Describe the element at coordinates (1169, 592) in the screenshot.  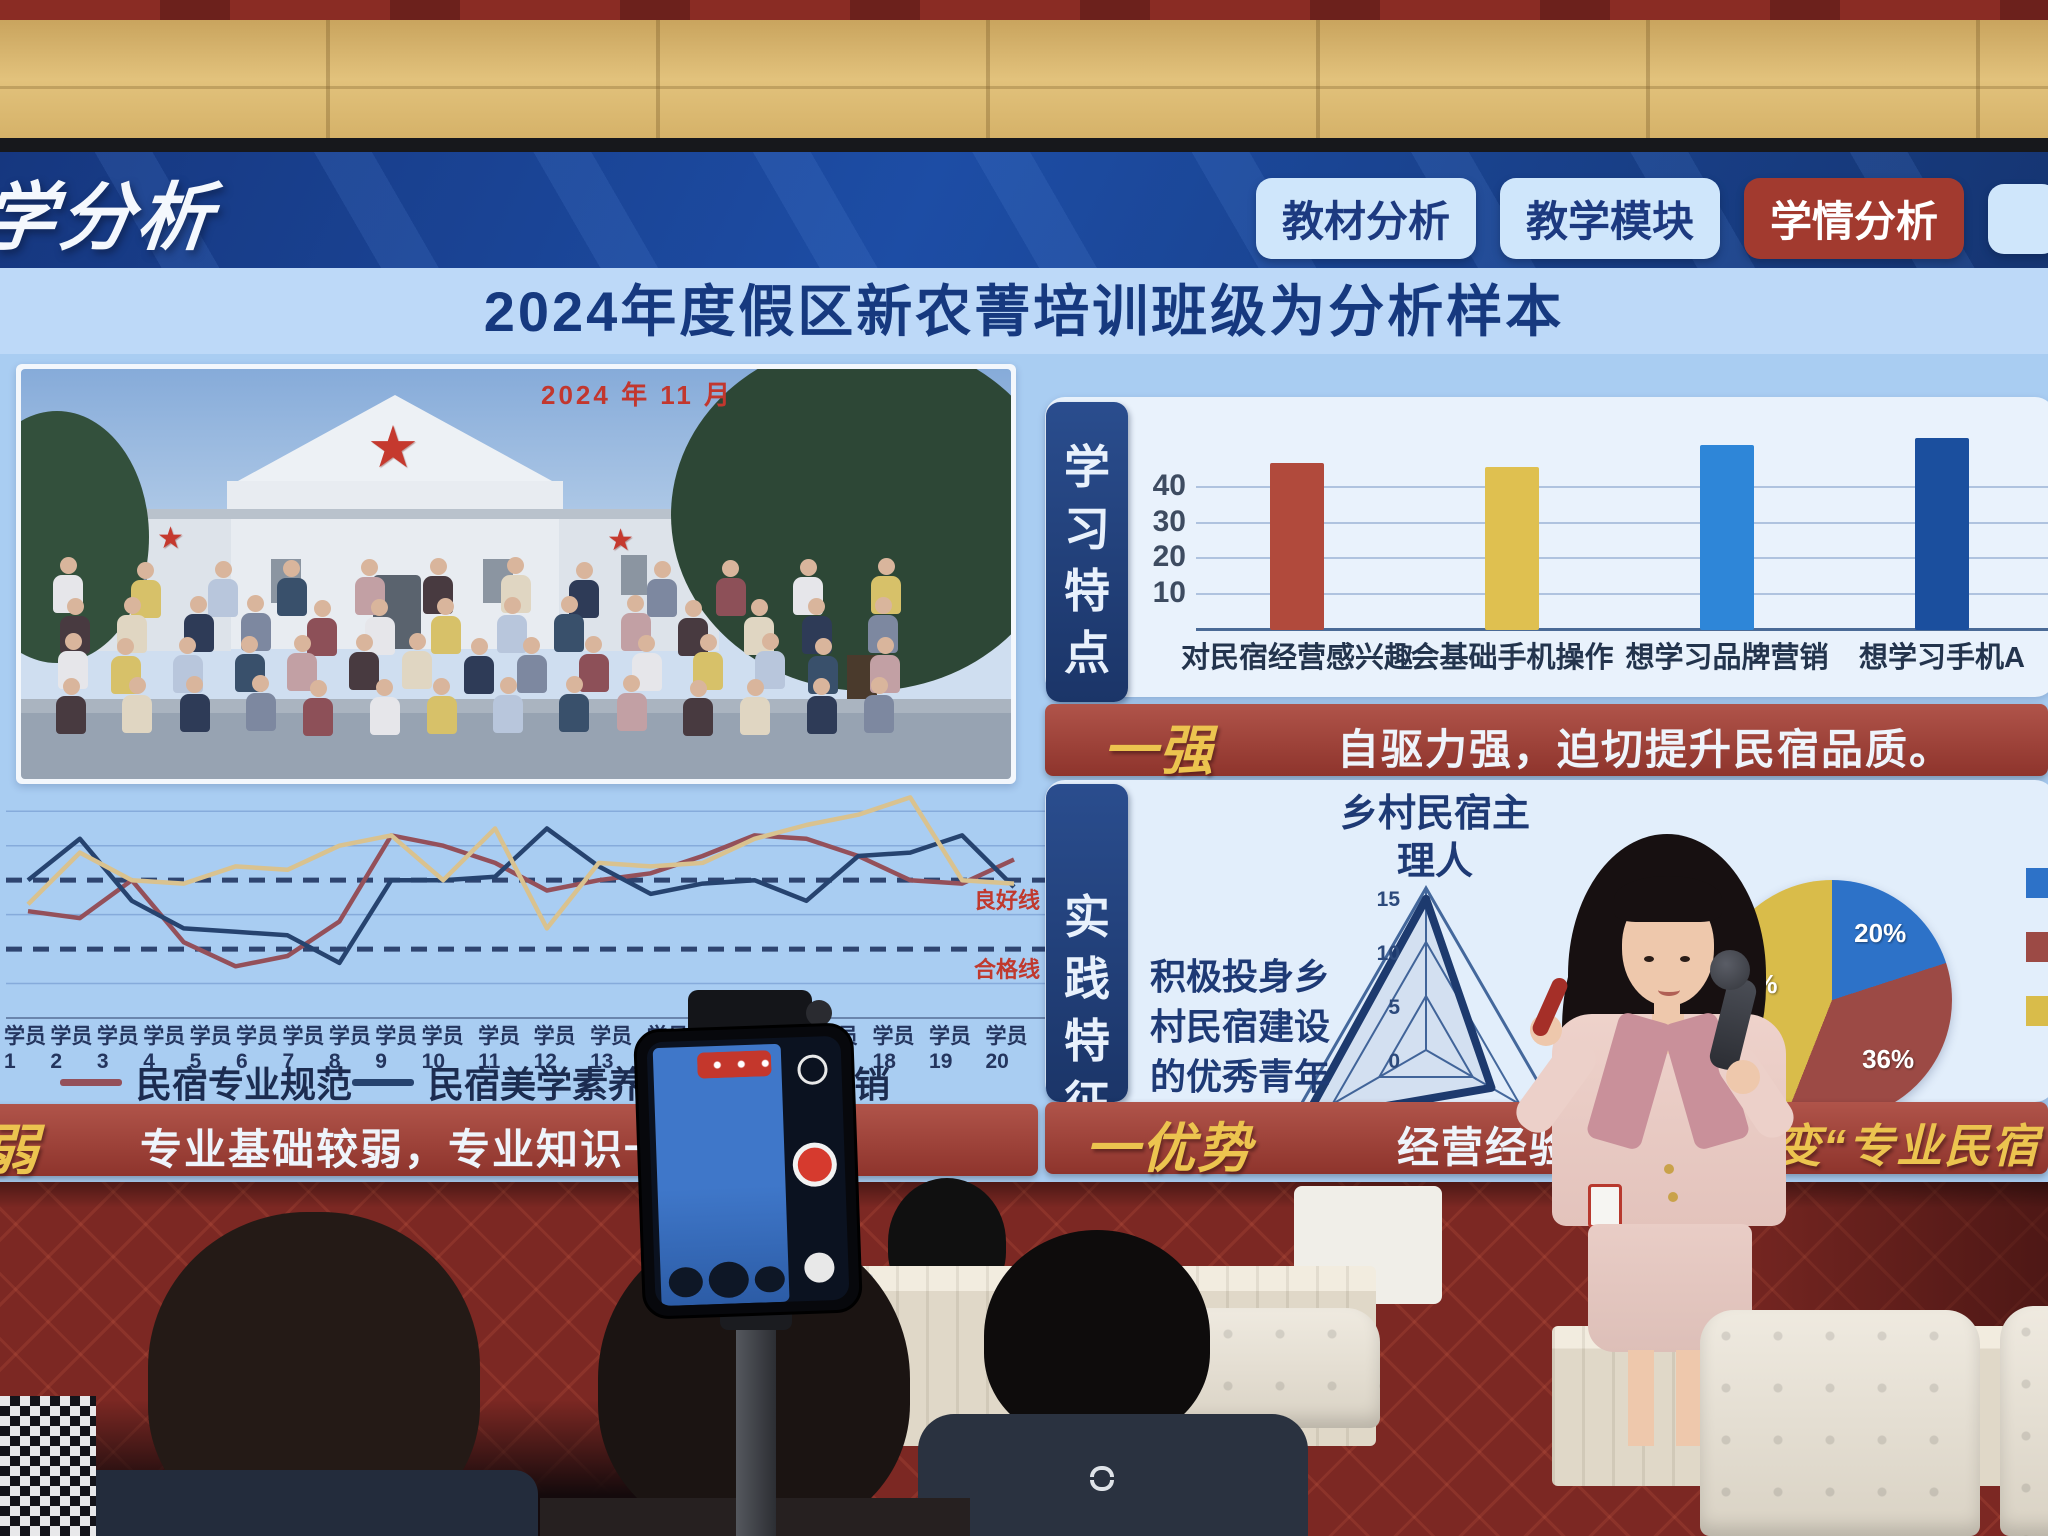
I see `bar-ytick: 10` at that location.